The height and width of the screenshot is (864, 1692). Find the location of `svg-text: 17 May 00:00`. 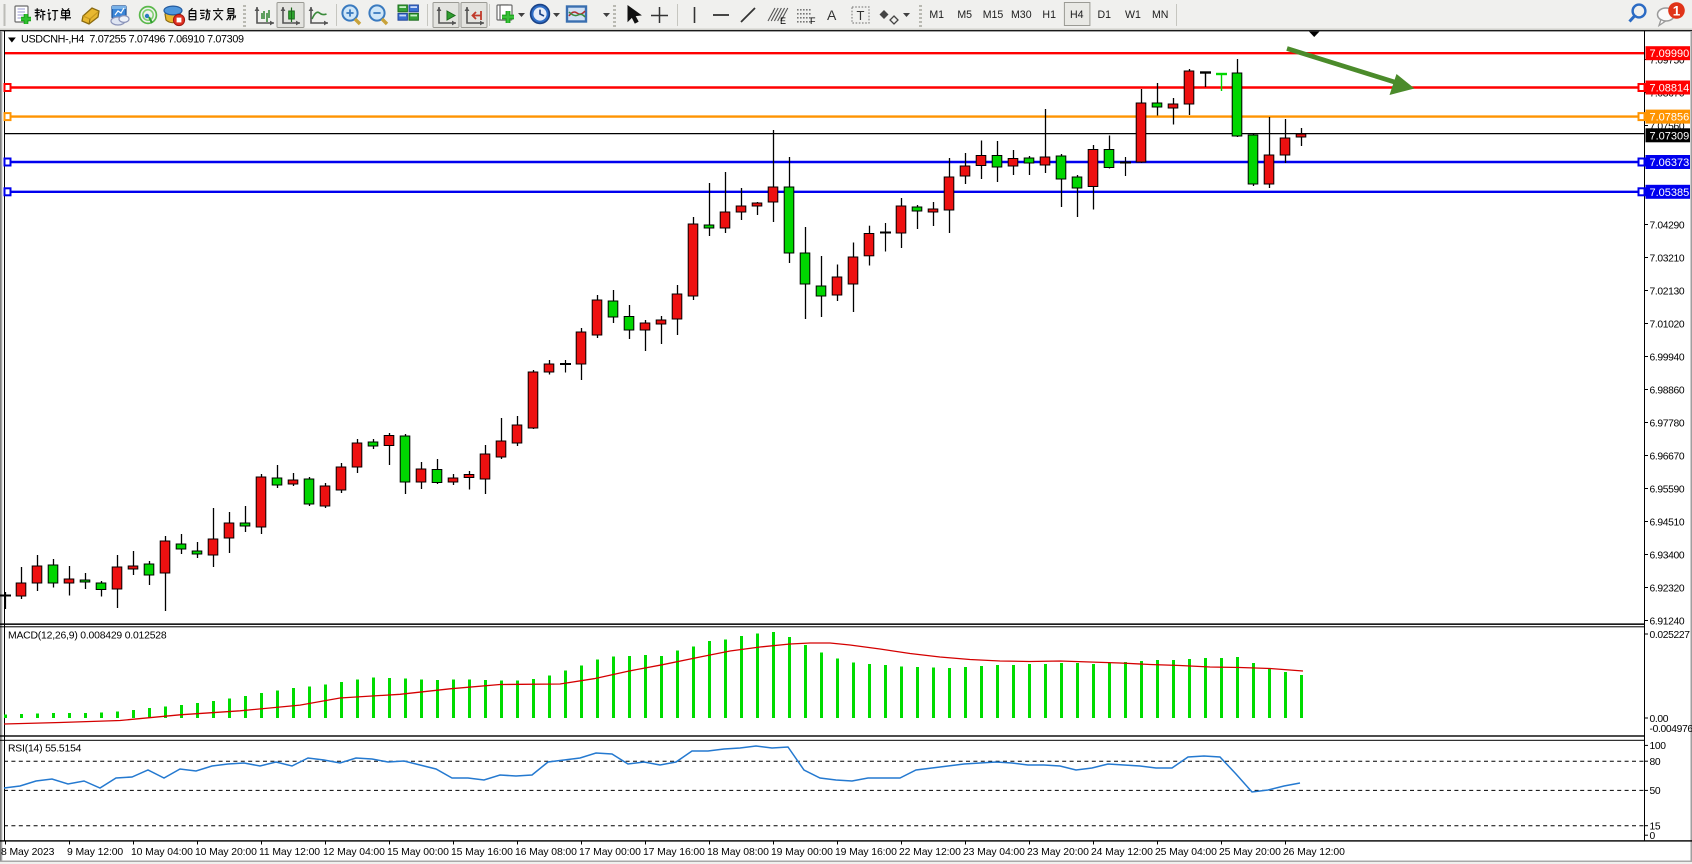

svg-text: 17 May 00:00 is located at coordinates (610, 852).